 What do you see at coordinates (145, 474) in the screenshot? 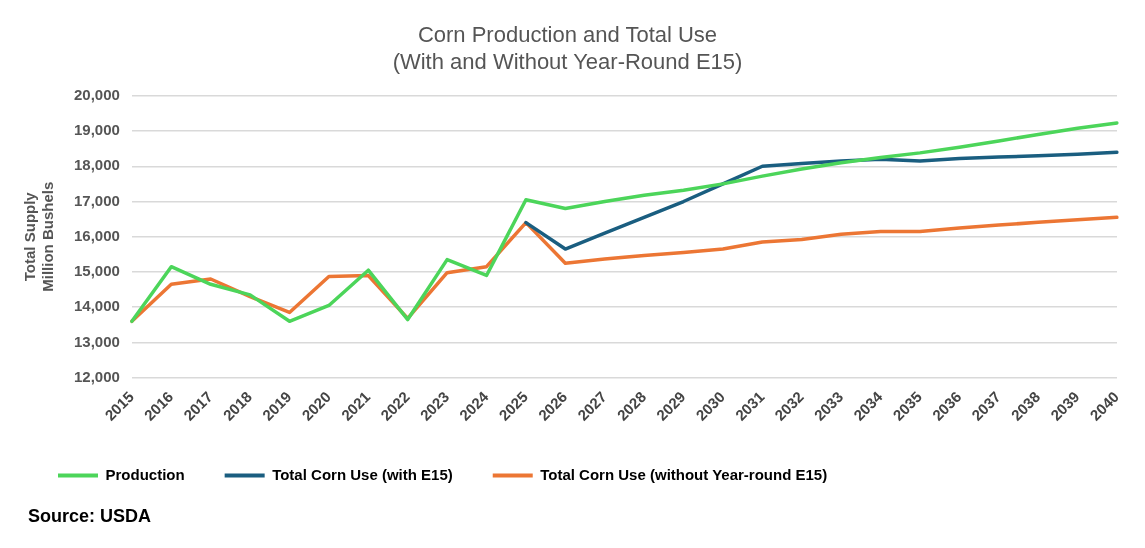
I see `legend-label: Production` at bounding box center [145, 474].